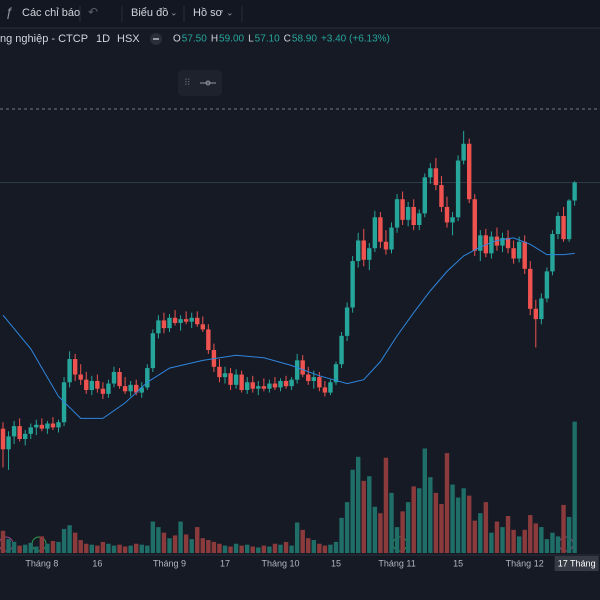  I want to click on ohlc-legend: O 57.50 H 59.00 L 57.10 C 58.90 +3.40 (+6.13%), so click(281, 39).